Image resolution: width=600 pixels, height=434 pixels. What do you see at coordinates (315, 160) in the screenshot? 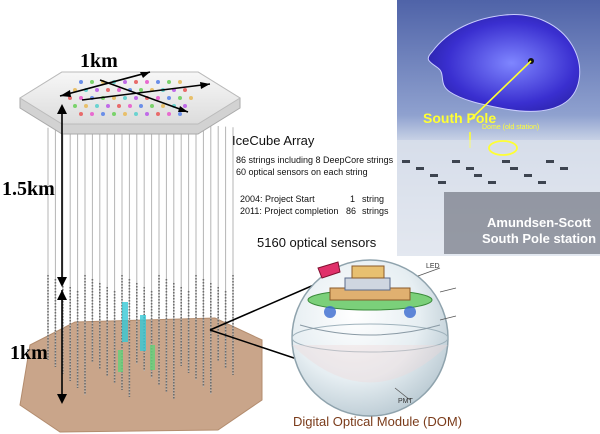
I see `strings-info: 86 strings including 8 DeepCore strings` at bounding box center [315, 160].